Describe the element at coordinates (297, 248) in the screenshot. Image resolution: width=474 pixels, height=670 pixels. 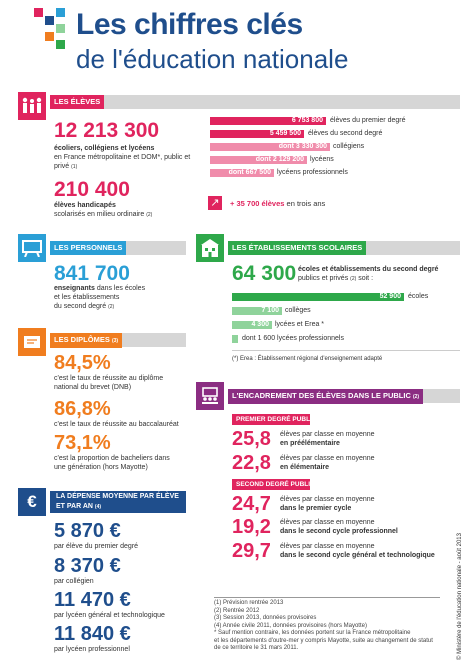
I see `section-title: LES ÉTABLISSEMENTS SCOLAIRES` at that location.